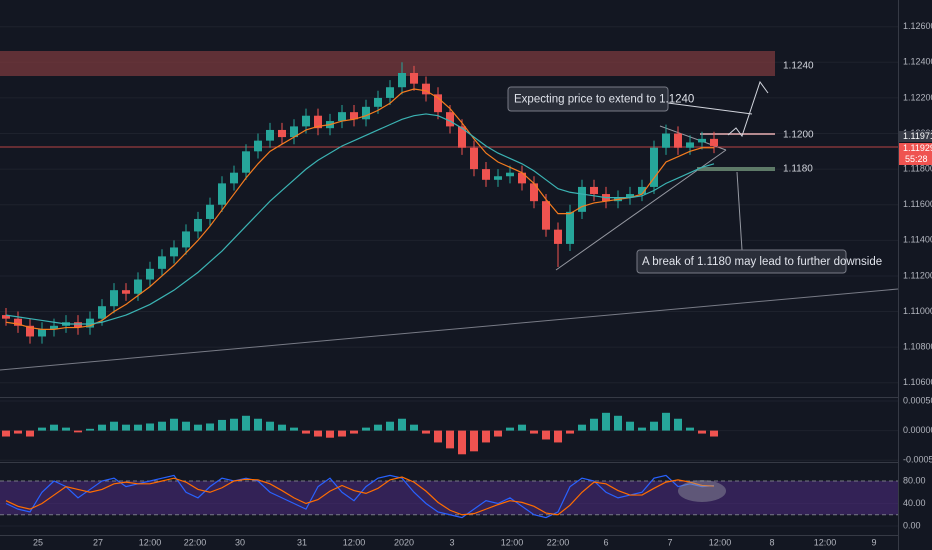  I want to click on x-tick-label: 31, so click(302, 542).